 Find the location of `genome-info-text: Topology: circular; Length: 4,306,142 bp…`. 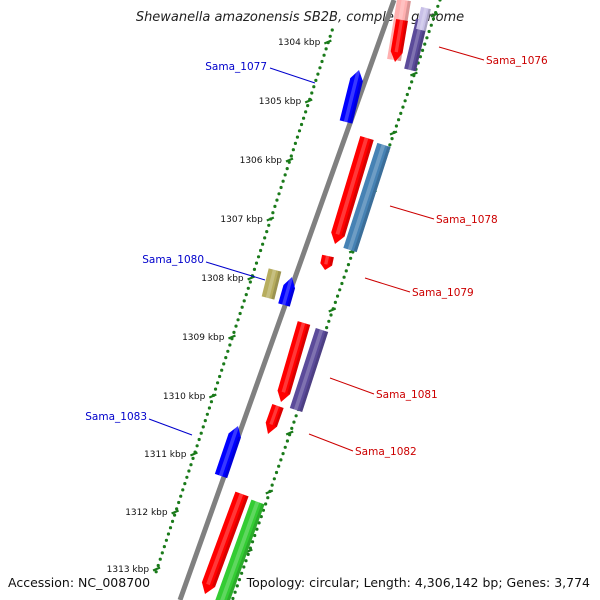

genome-info-text: Topology: circular; Length: 4,306,142 bp… is located at coordinates (418, 582).